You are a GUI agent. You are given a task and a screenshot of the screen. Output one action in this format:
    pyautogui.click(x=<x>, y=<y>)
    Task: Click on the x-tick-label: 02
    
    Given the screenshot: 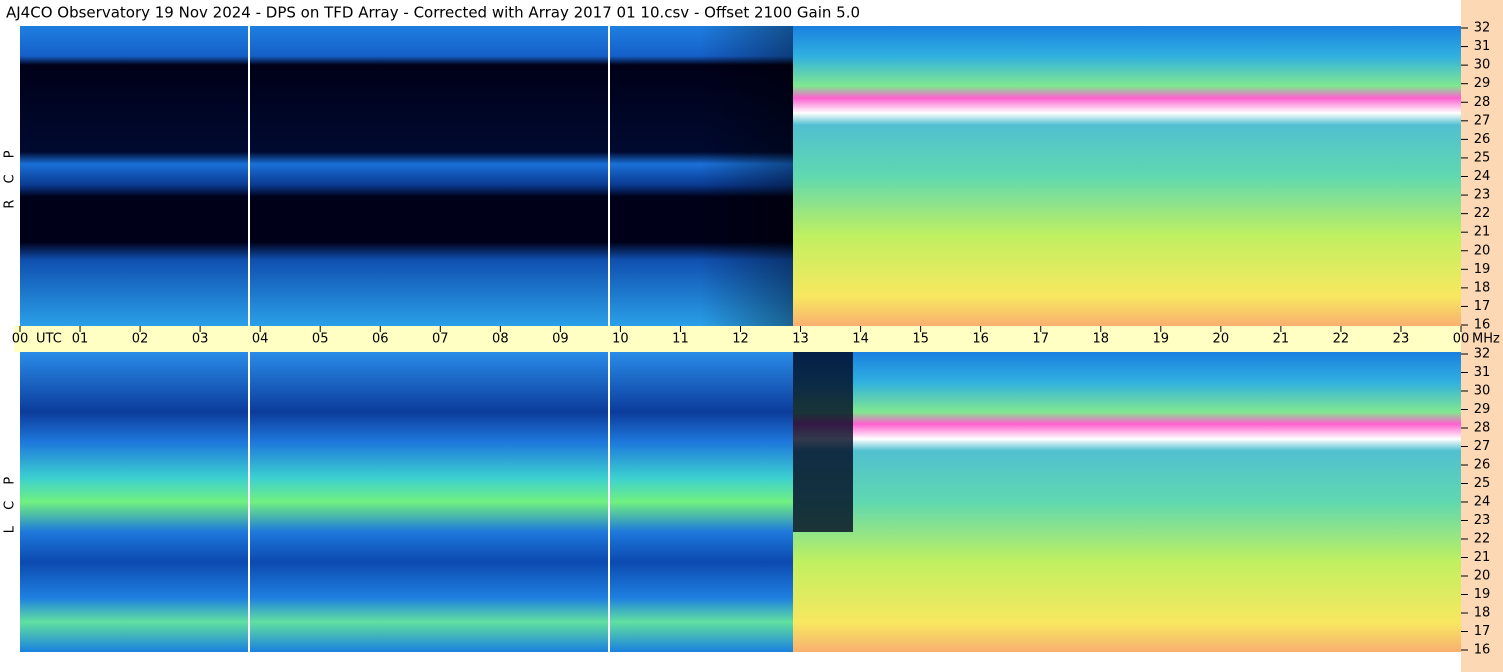 What is the action you would take?
    pyautogui.click(x=140, y=339)
    